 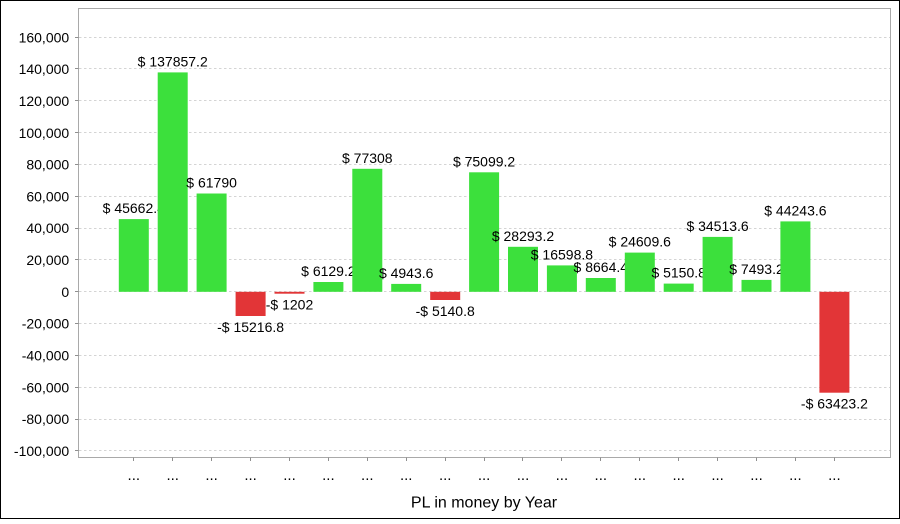 What do you see at coordinates (601, 267) in the screenshot?
I see `svg-text: $ 8664.4` at bounding box center [601, 267].